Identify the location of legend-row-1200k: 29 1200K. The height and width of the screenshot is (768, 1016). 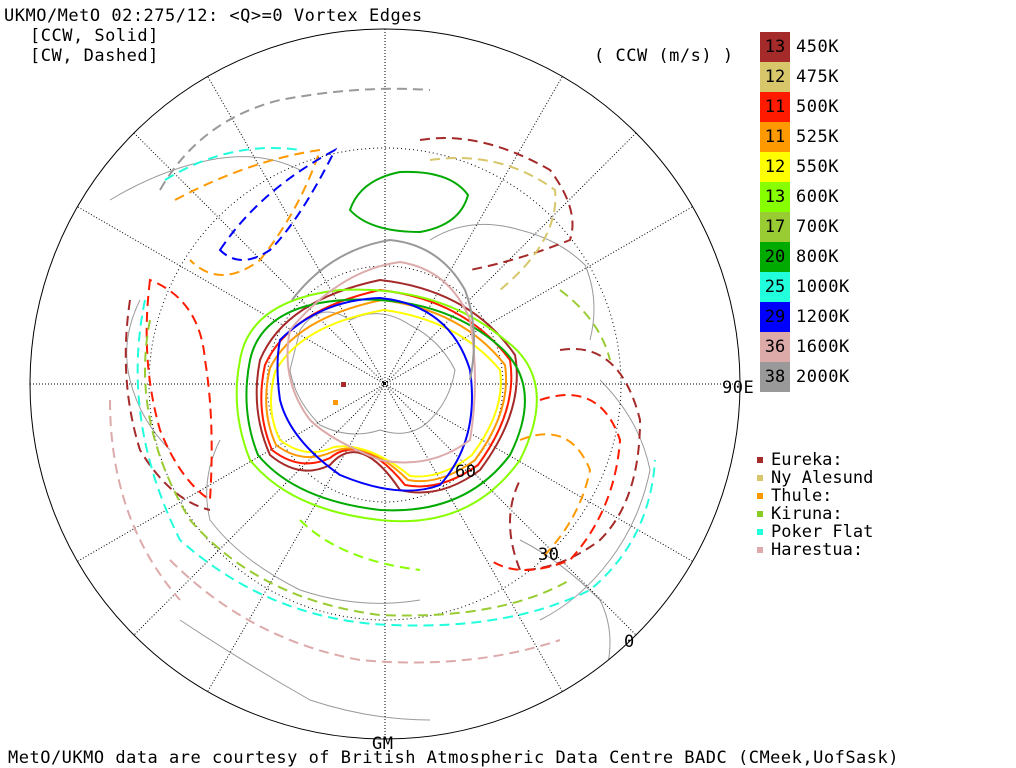
(830, 317).